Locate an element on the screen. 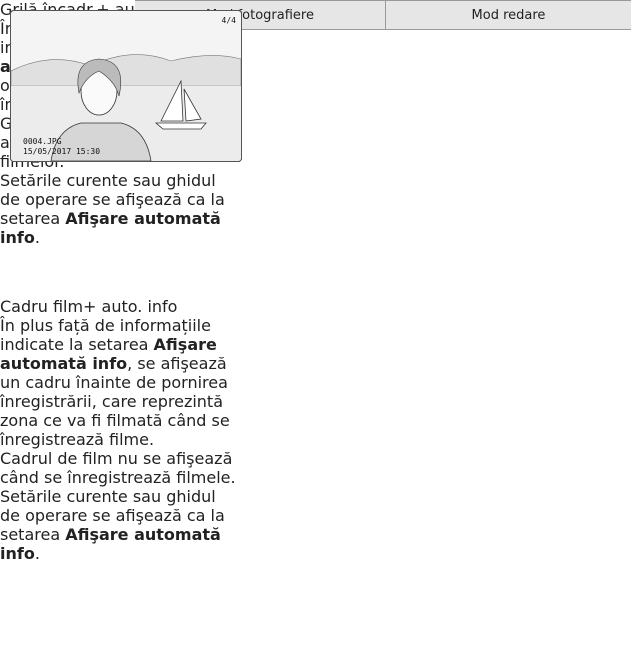 The height and width of the screenshot is (663, 631). header-cell: Mod redare is located at coordinates (508, 15).